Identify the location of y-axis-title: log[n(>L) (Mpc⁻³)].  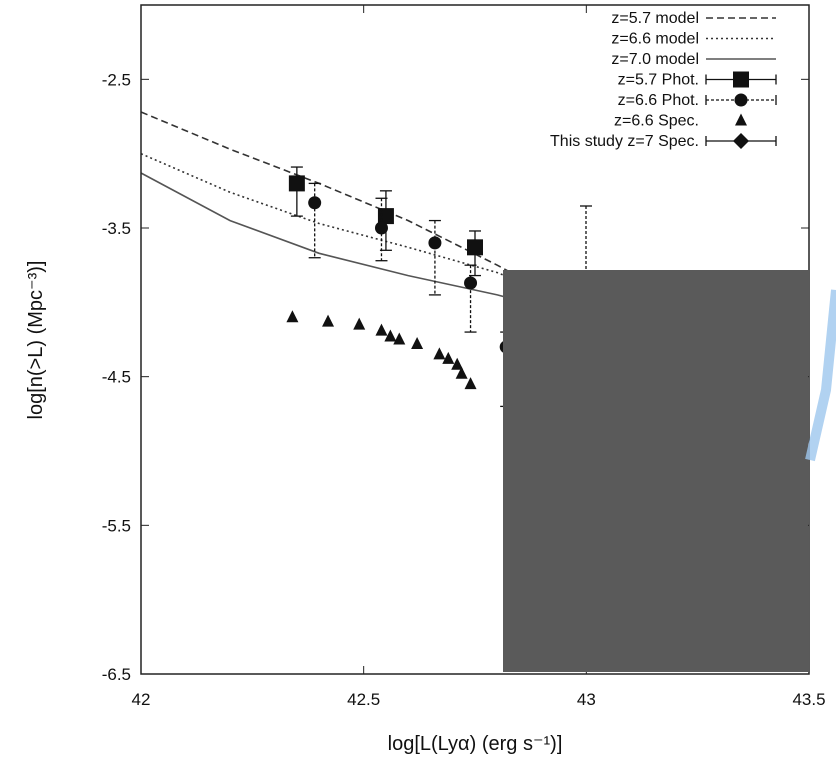
(36, 340).